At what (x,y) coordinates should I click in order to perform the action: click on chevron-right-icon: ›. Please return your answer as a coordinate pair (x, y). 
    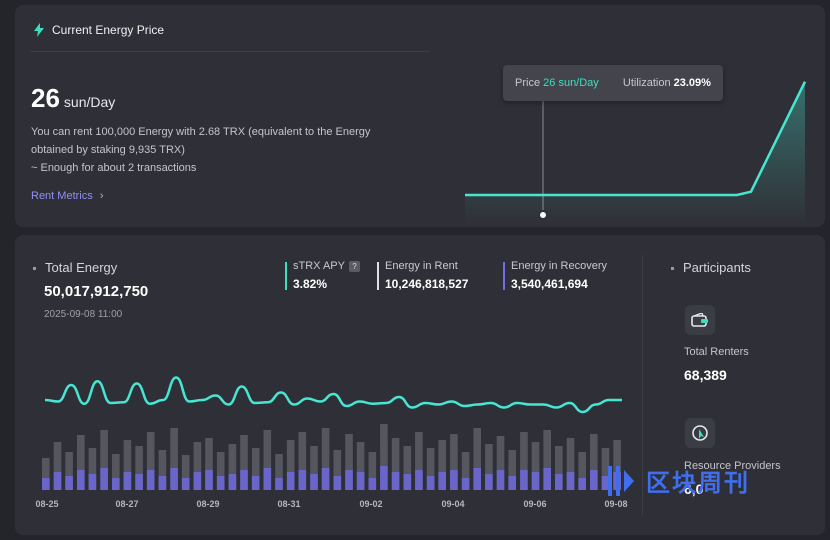
    Looking at the image, I should click on (101, 196).